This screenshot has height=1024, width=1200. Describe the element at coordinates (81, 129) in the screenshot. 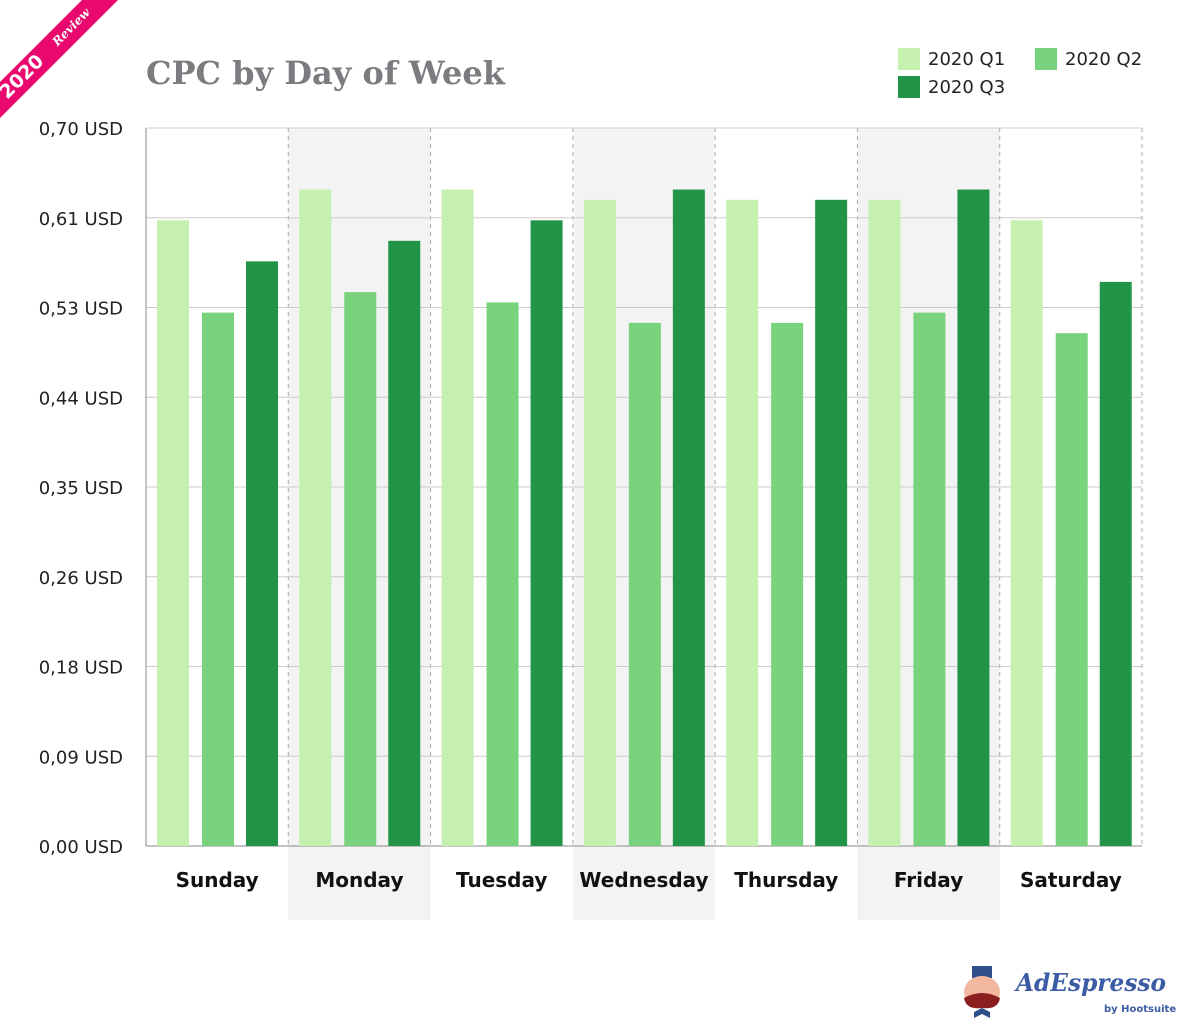

I see `y-tick-label: 0,70 USD` at that location.